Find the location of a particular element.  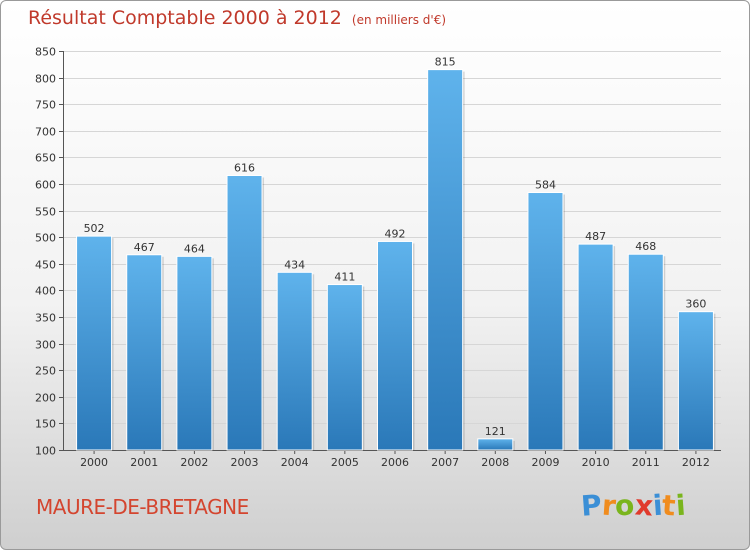

y-tick-label-200: 200 is located at coordinates (45, 398).